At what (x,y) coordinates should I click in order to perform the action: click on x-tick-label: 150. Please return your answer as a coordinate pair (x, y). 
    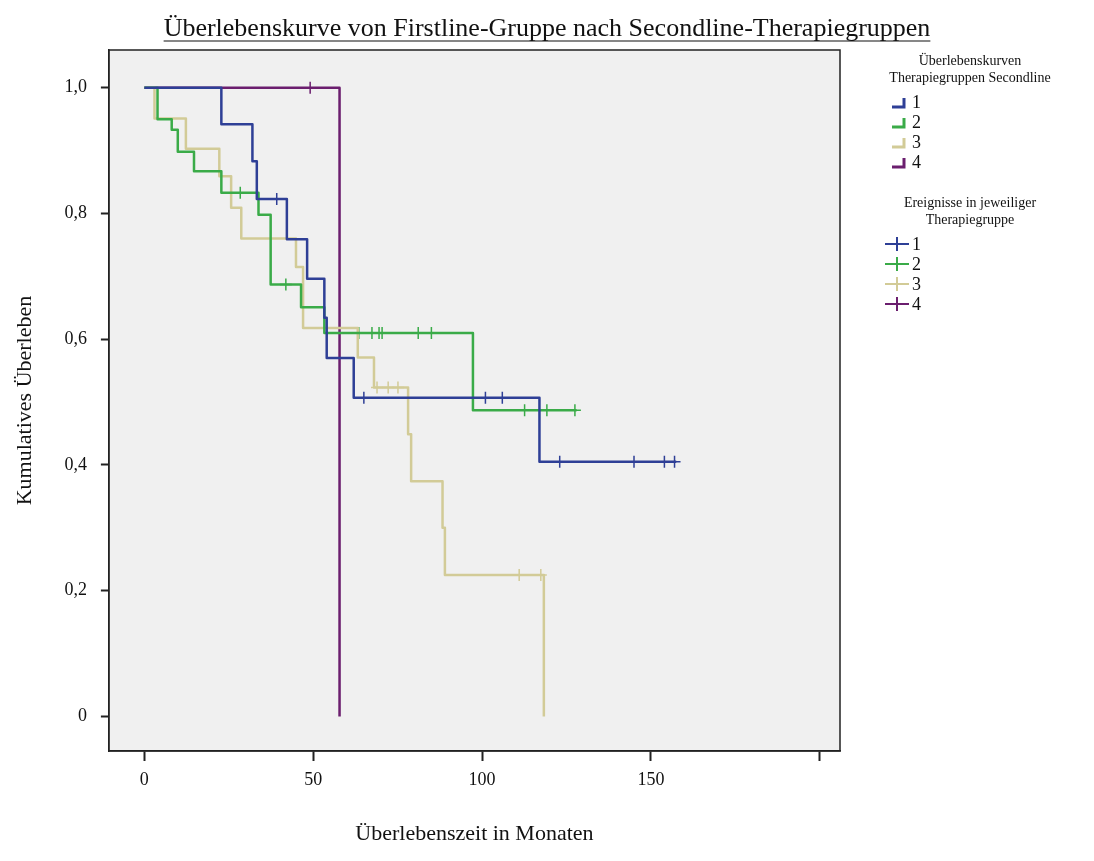
    Looking at the image, I should click on (651, 778).